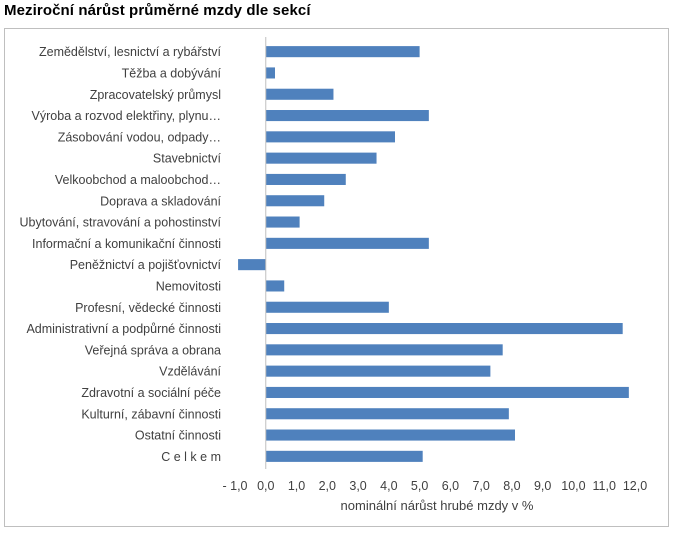 This screenshot has height=534, width=674. Describe the element at coordinates (357, 486) in the screenshot. I see `tick-label: 3,0` at that location.